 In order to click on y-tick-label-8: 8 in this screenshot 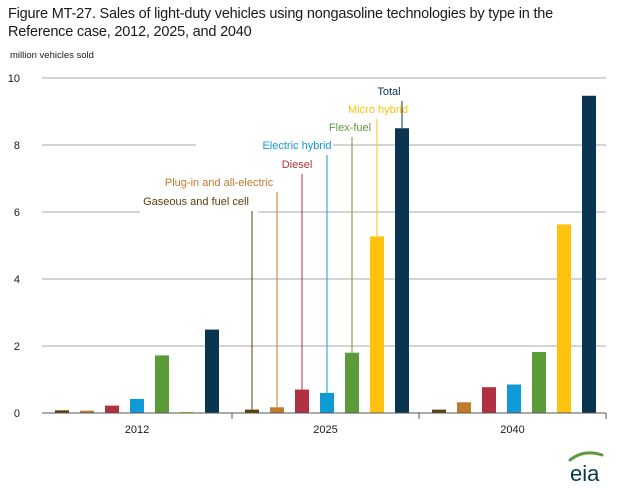, I will do `click(17, 146)`.